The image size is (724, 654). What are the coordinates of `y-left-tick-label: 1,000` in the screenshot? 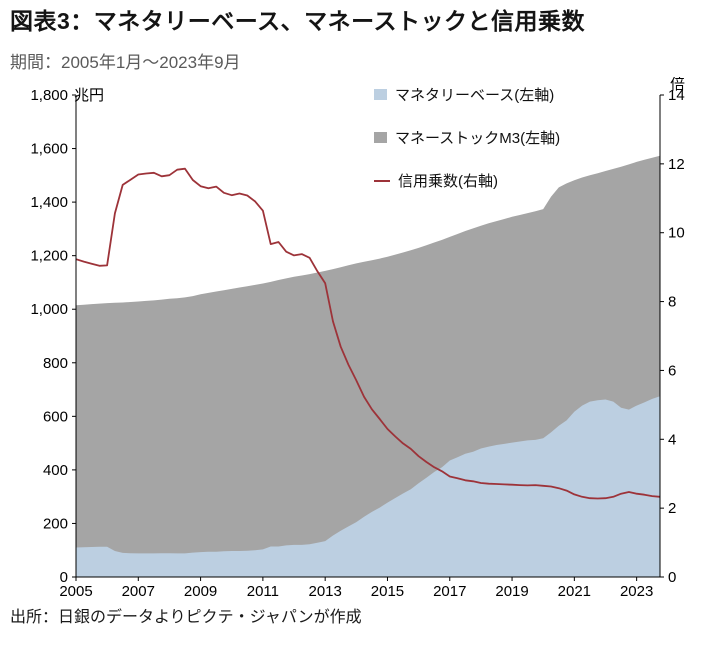 It's located at (49, 309).